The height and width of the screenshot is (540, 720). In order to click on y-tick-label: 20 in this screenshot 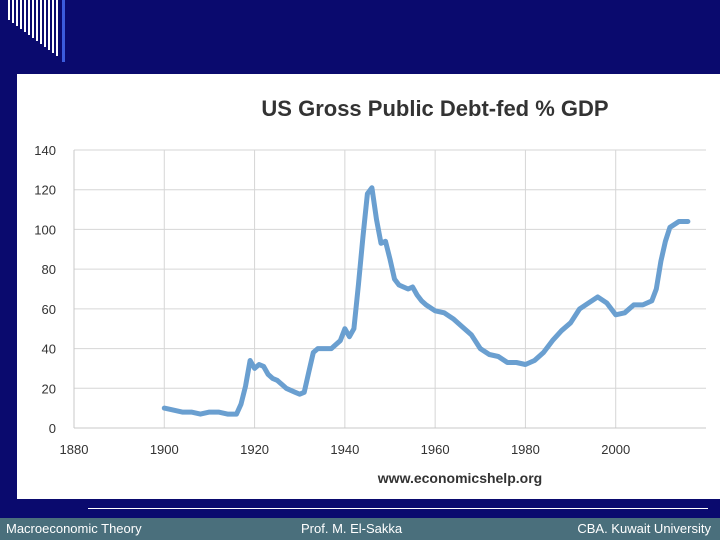, I will do `click(49, 388)`.